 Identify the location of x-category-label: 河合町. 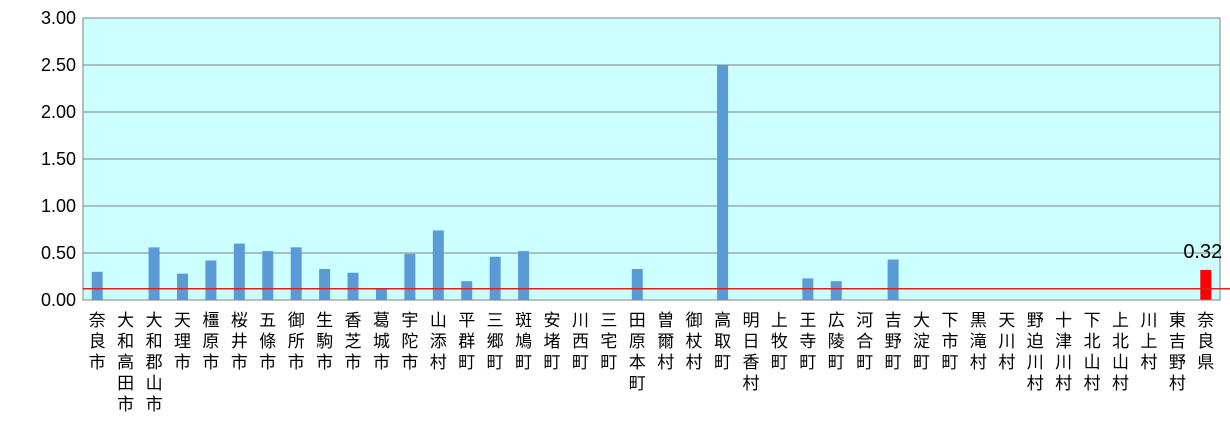
(864, 342).